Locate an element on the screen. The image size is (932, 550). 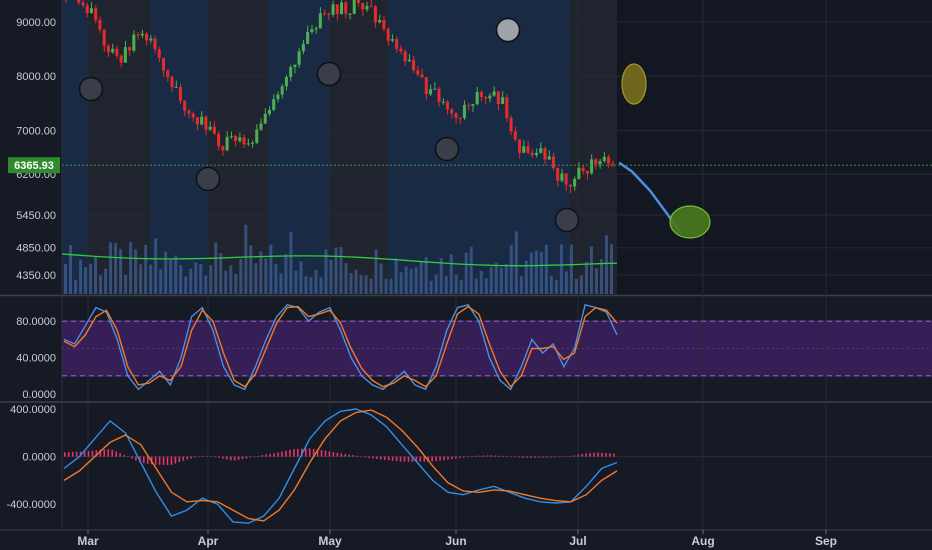
y-tick-label: 4350.00 is located at coordinates (36, 276).